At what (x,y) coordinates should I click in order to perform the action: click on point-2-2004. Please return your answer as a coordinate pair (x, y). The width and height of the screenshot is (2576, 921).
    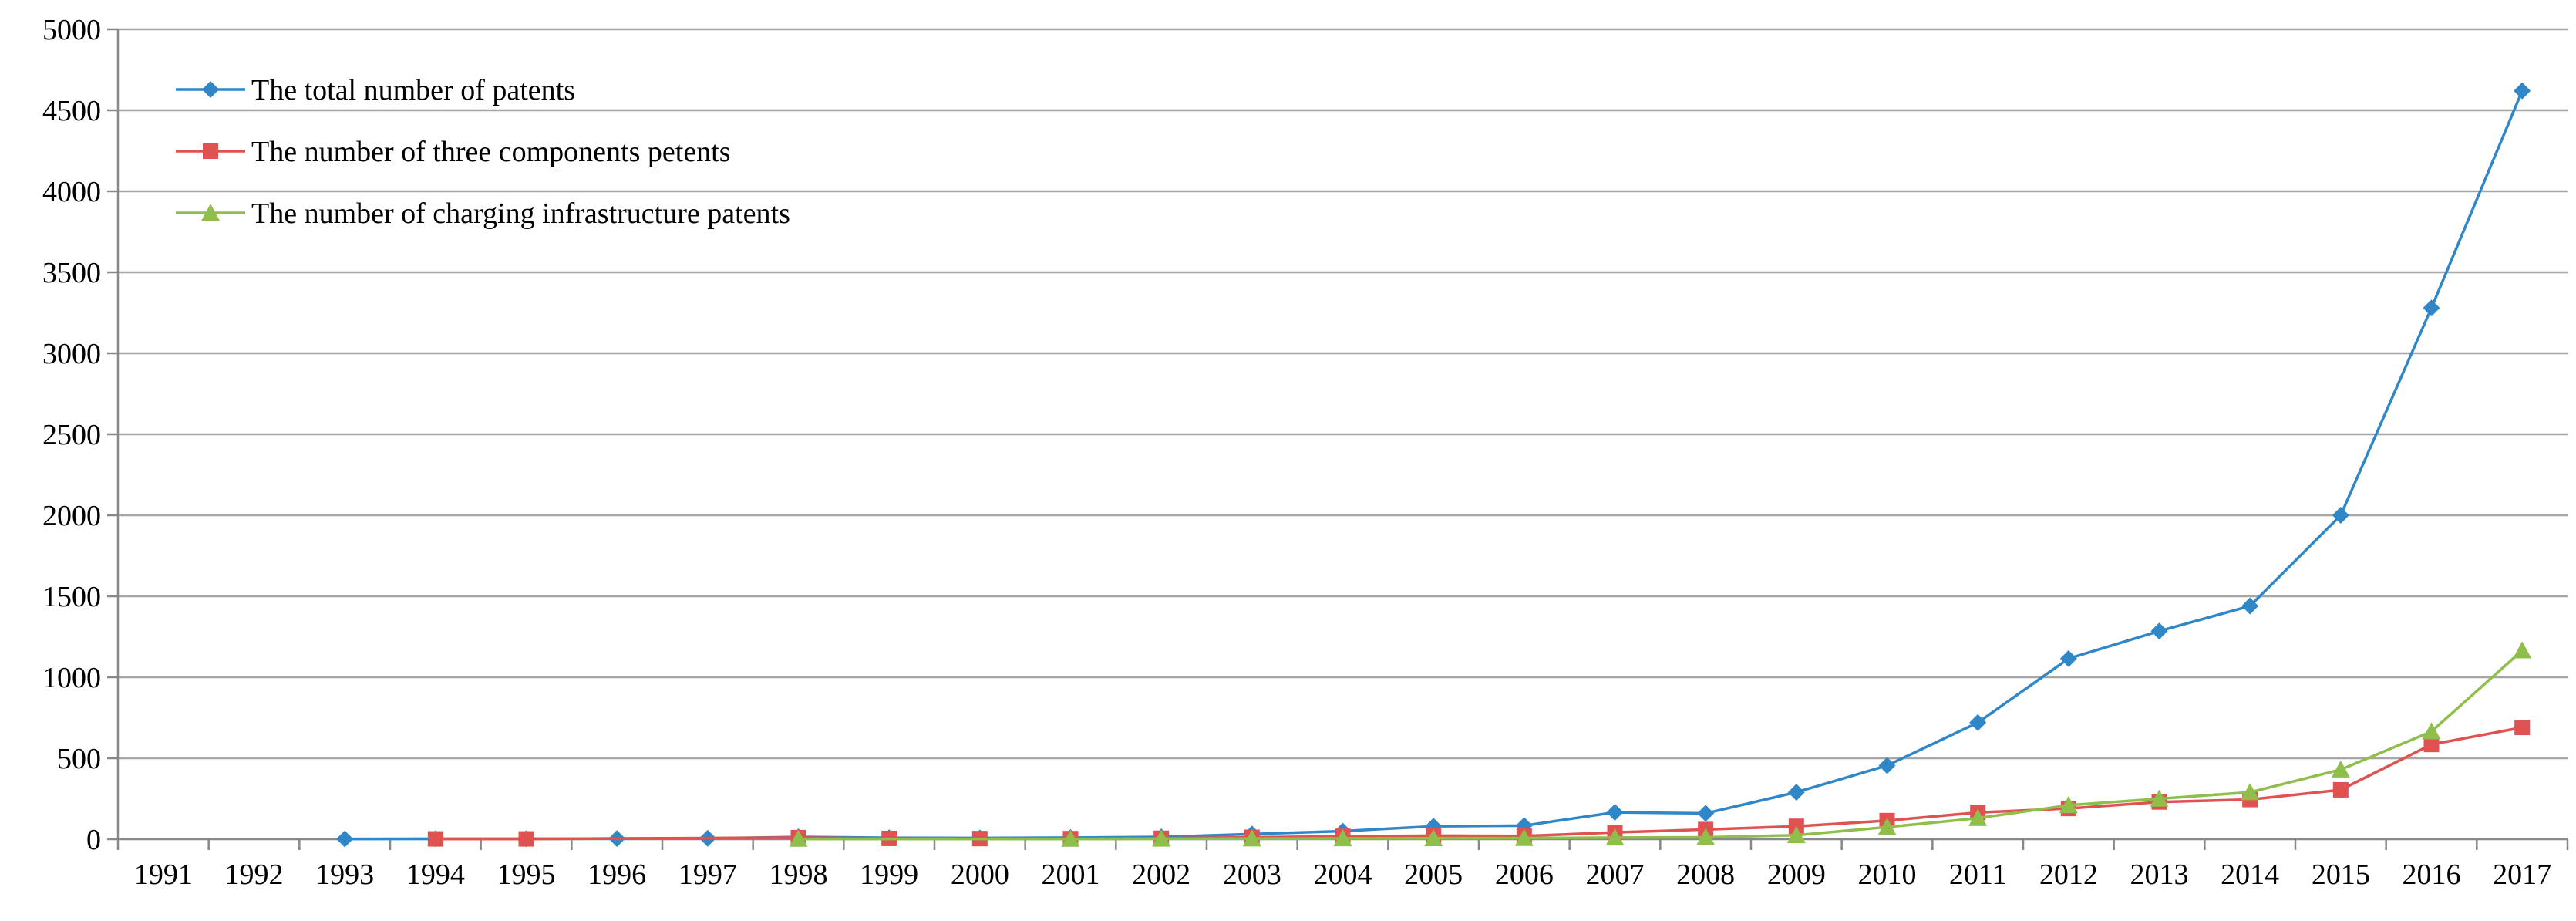
    Looking at the image, I should click on (1343, 837).